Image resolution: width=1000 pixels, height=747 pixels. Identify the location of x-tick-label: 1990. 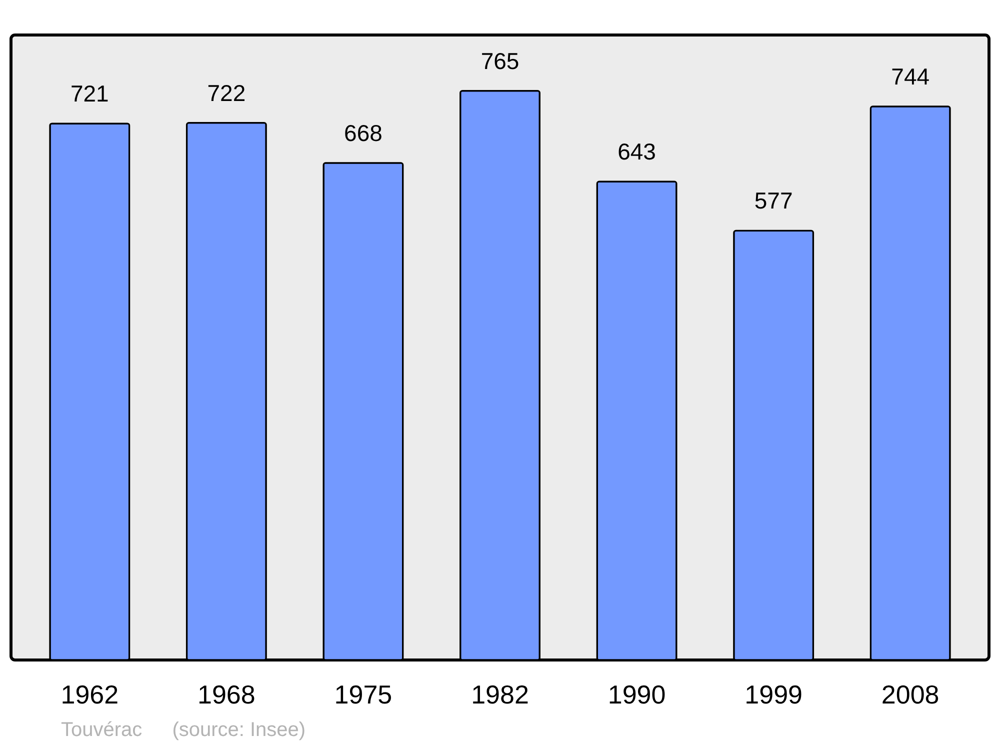
(637, 695).